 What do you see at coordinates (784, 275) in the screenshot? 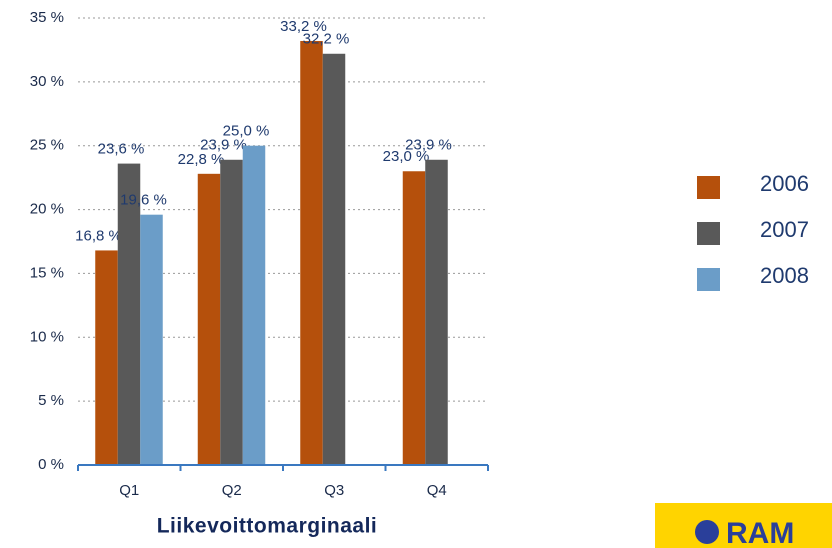
I see `legend-label: 2008` at bounding box center [784, 275].